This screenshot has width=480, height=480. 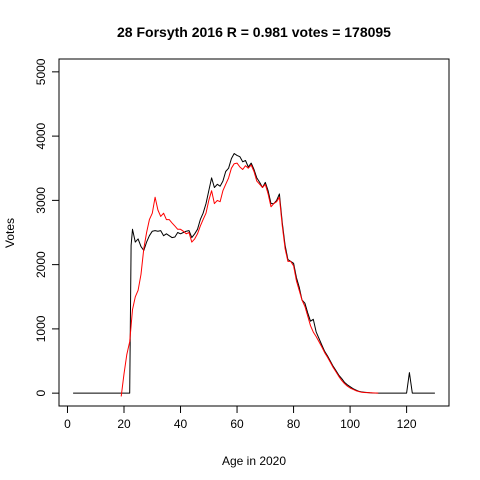 I want to click on y-tick-label: 4000, so click(x=41, y=135).